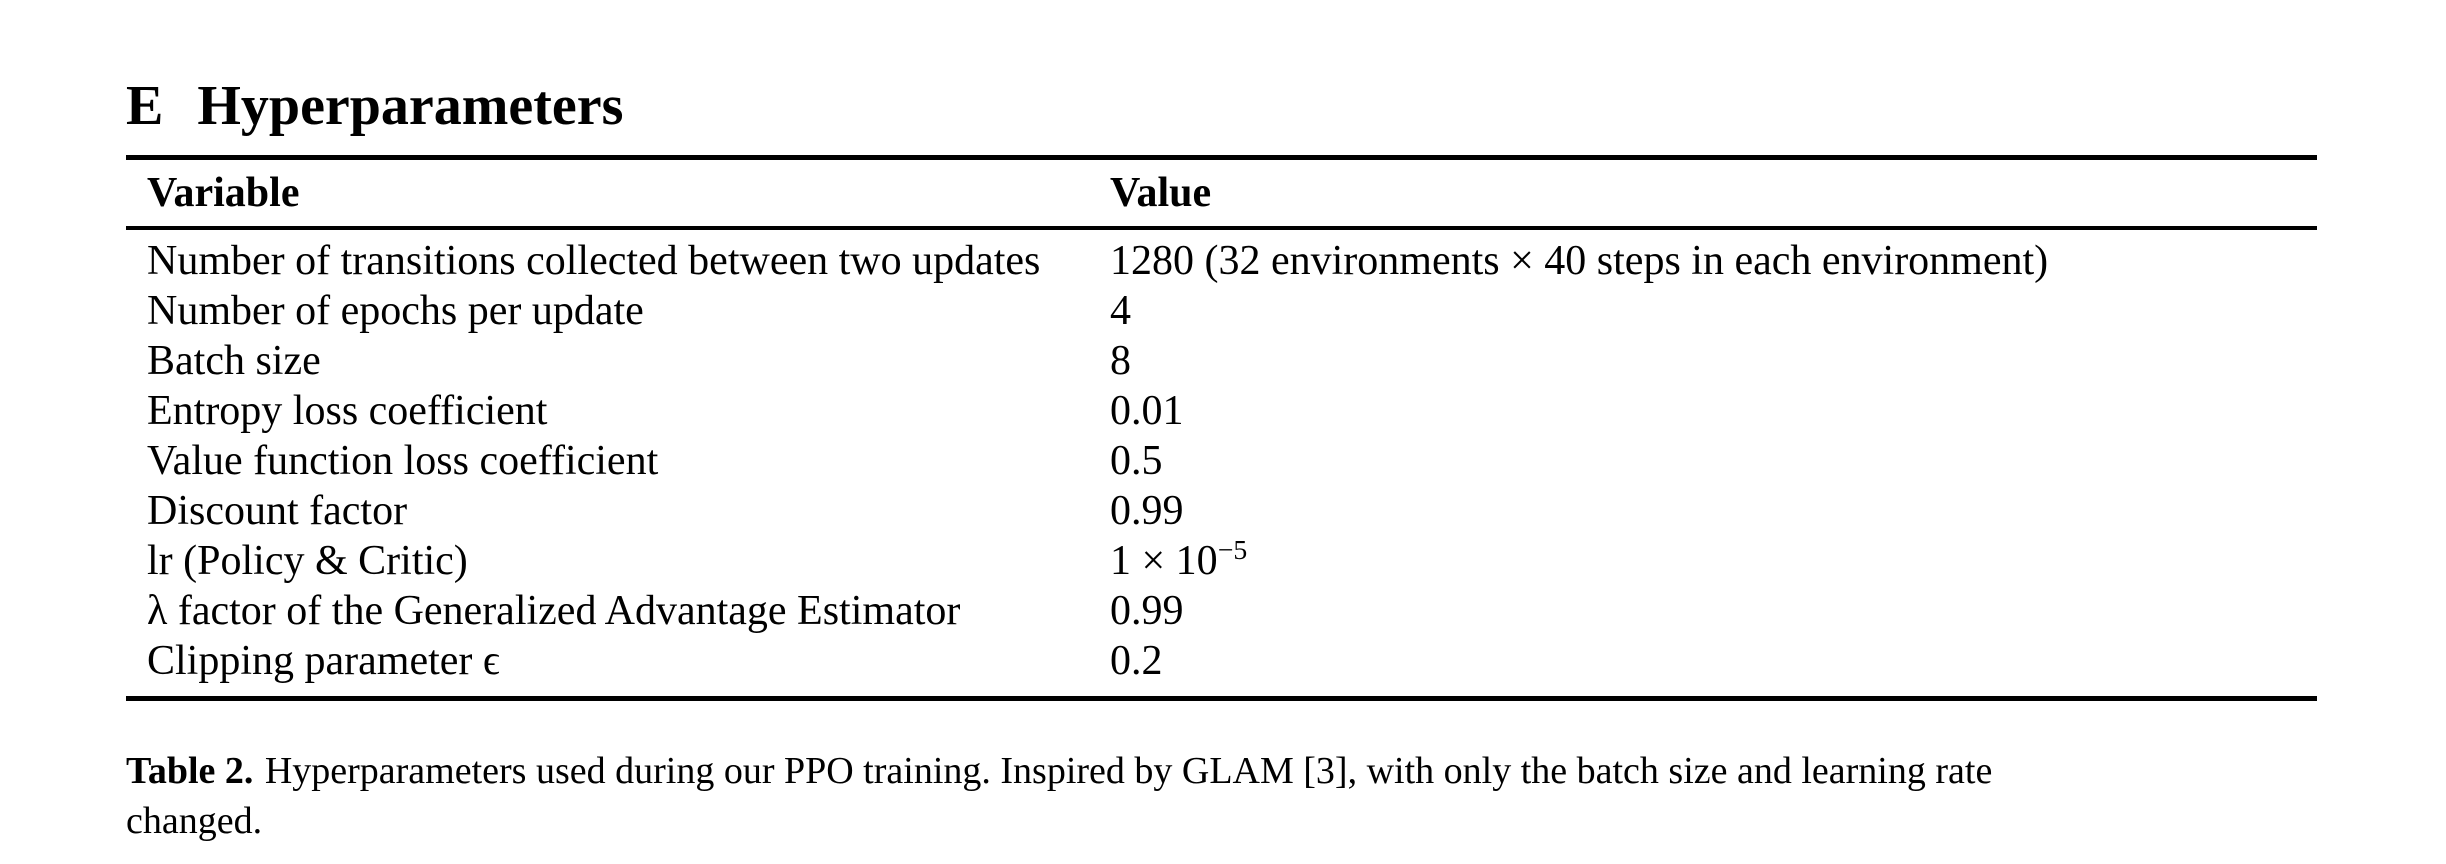  I want to click on table-row: Discount factor 0.99, so click(1221, 511).